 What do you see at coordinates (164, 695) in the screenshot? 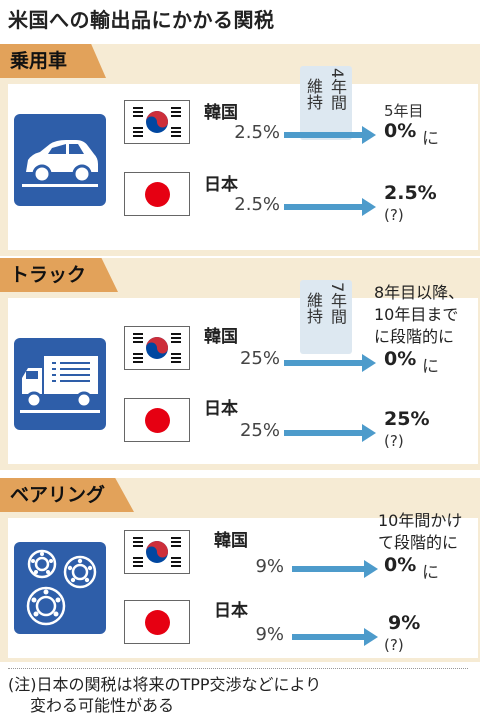
I see `footnote: (注)日本の関税は将来のTPP交渉などにより 変わる可能性がある` at bounding box center [164, 695].